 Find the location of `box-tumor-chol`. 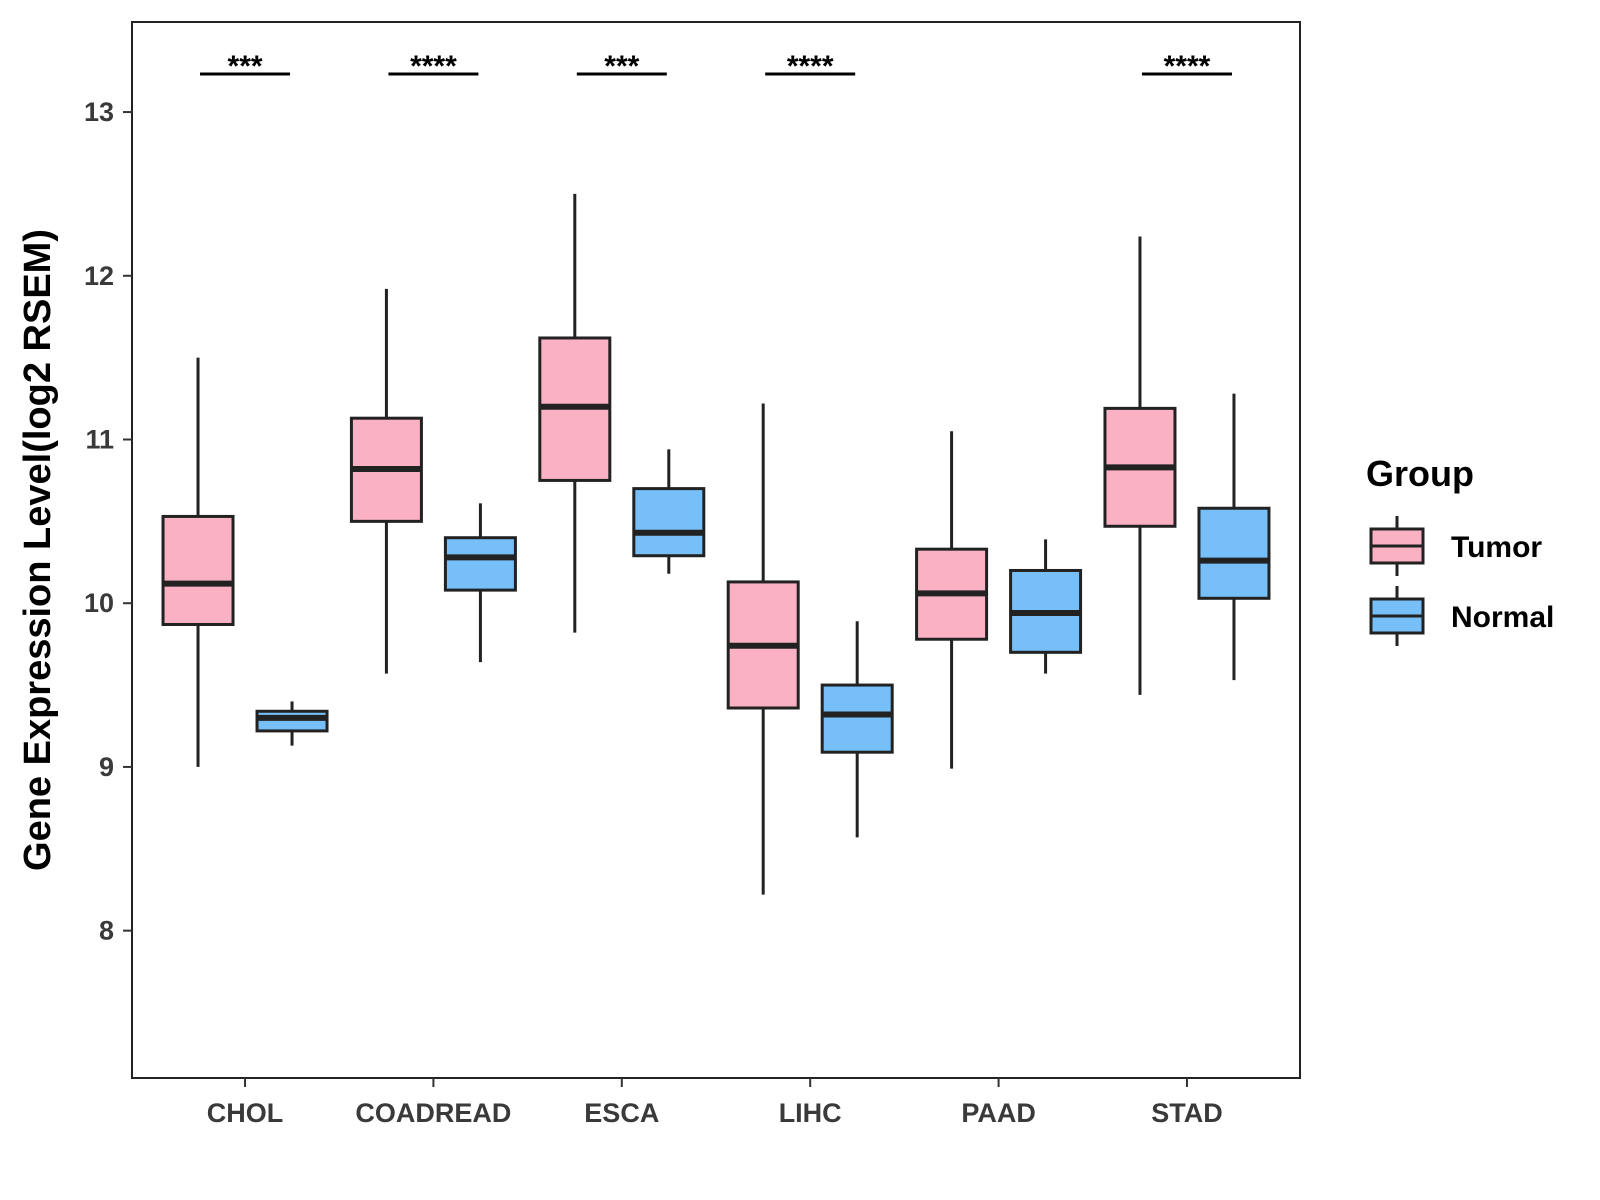

box-tumor-chol is located at coordinates (198, 562).